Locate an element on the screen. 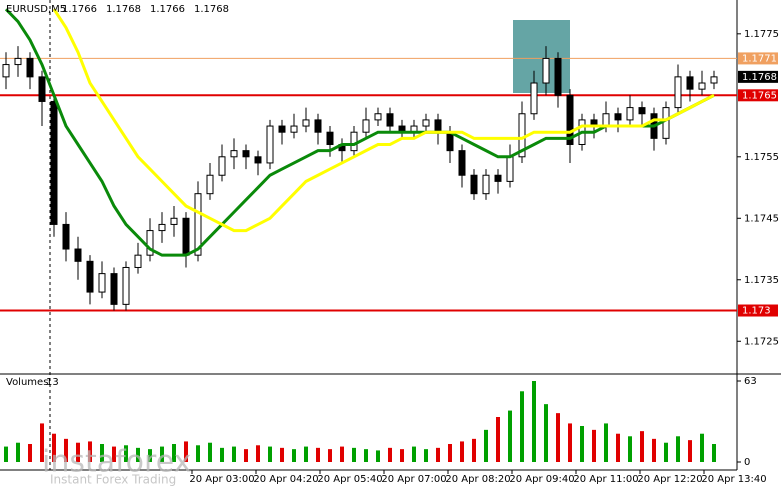  x-tick-label: 20 Apr 09:40 is located at coordinates (541, 479).